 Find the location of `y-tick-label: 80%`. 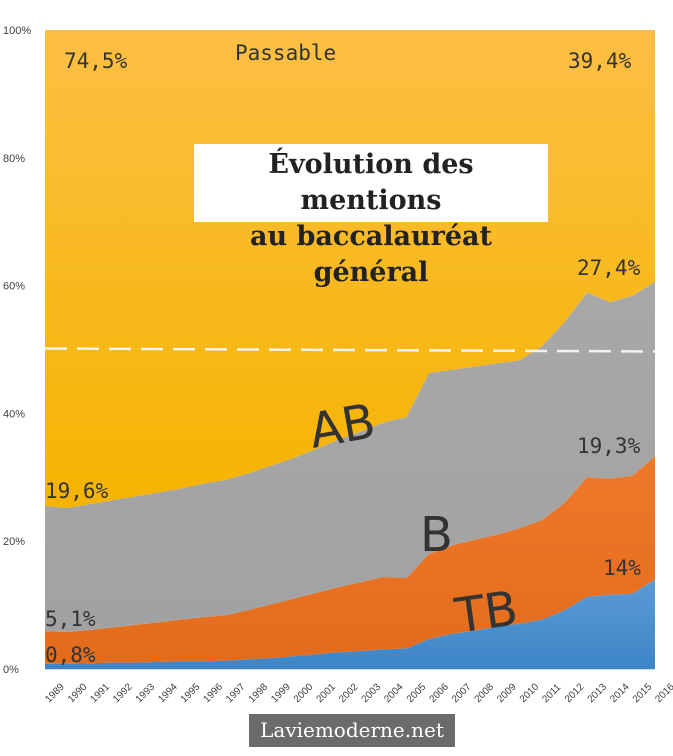

y-tick-label: 80% is located at coordinates (14, 159).